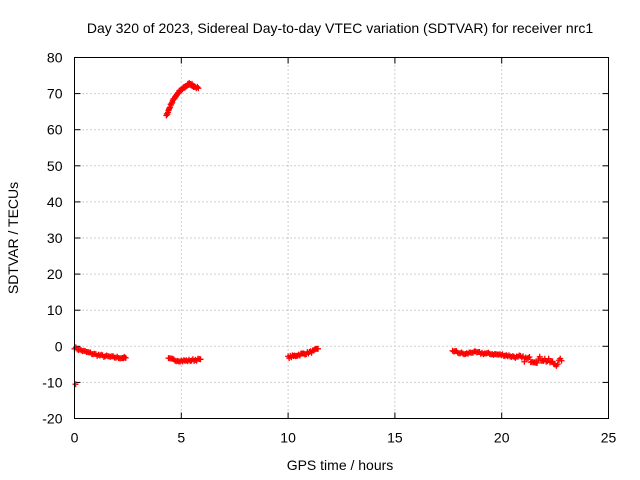  What do you see at coordinates (340, 465) in the screenshot?
I see `x-axis-title: GPS time / hours` at bounding box center [340, 465].